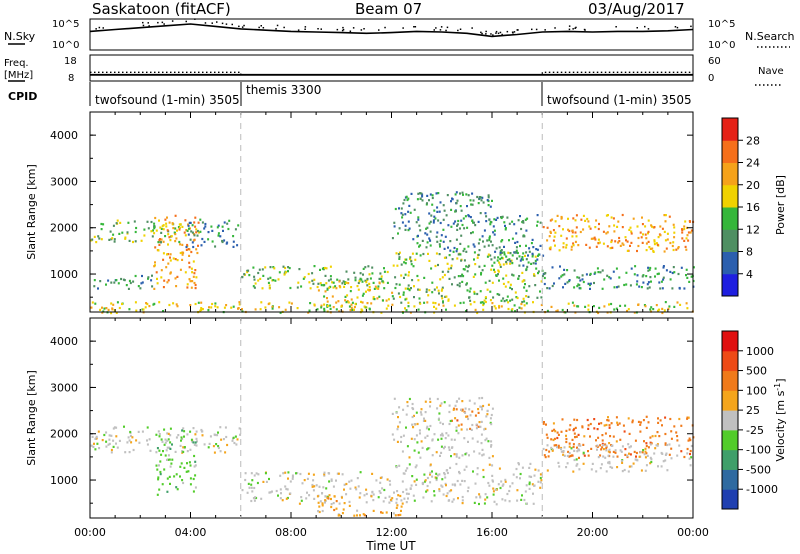 The image size is (800, 554). Describe the element at coordinates (636, 9) in the screenshot. I see `date-title: 03/Aug/2017` at that location.